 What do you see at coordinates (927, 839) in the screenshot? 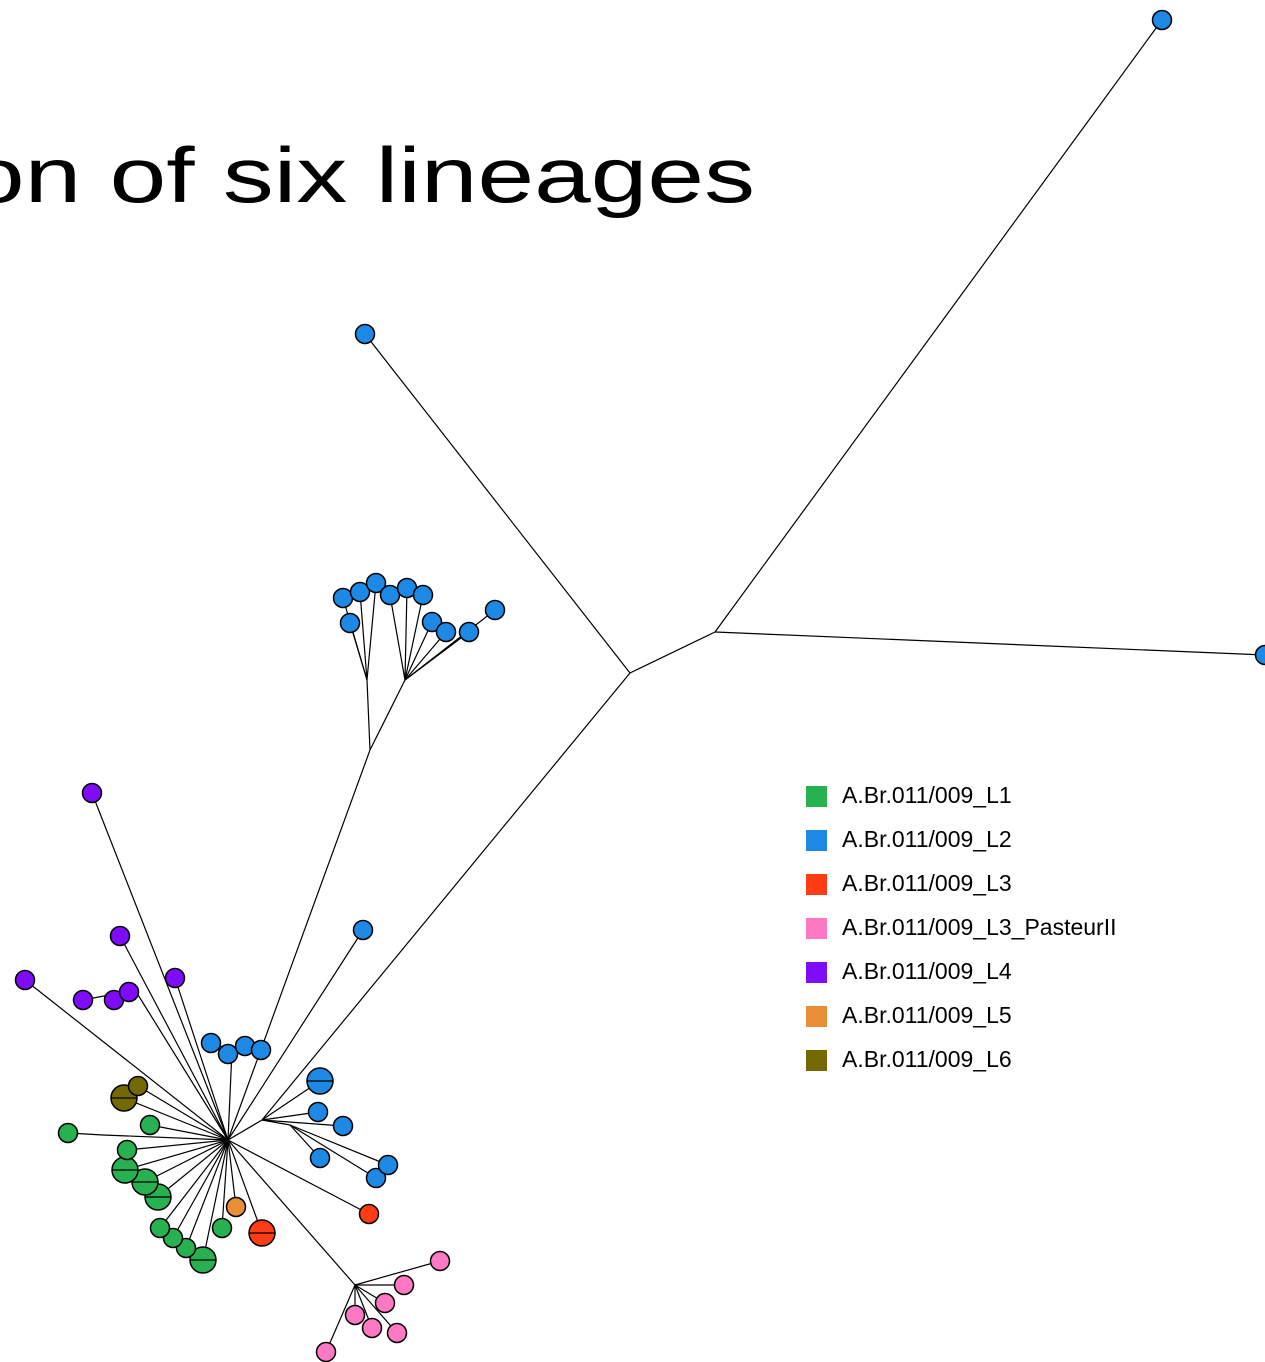
I see `legend-label: A.Br.011/009_L2` at bounding box center [927, 839].